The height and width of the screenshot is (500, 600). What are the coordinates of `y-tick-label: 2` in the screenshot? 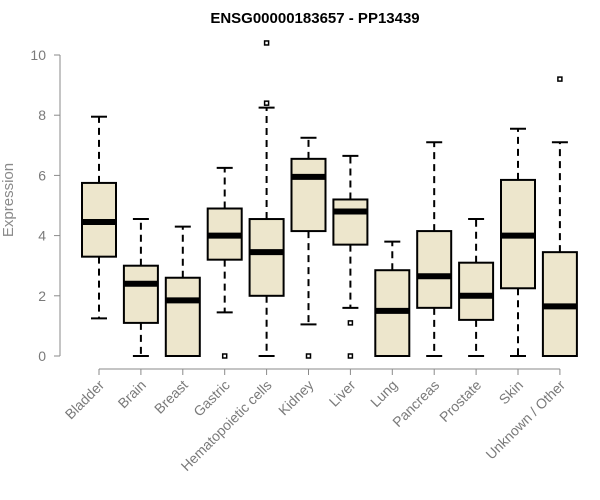 It's located at (42, 296).